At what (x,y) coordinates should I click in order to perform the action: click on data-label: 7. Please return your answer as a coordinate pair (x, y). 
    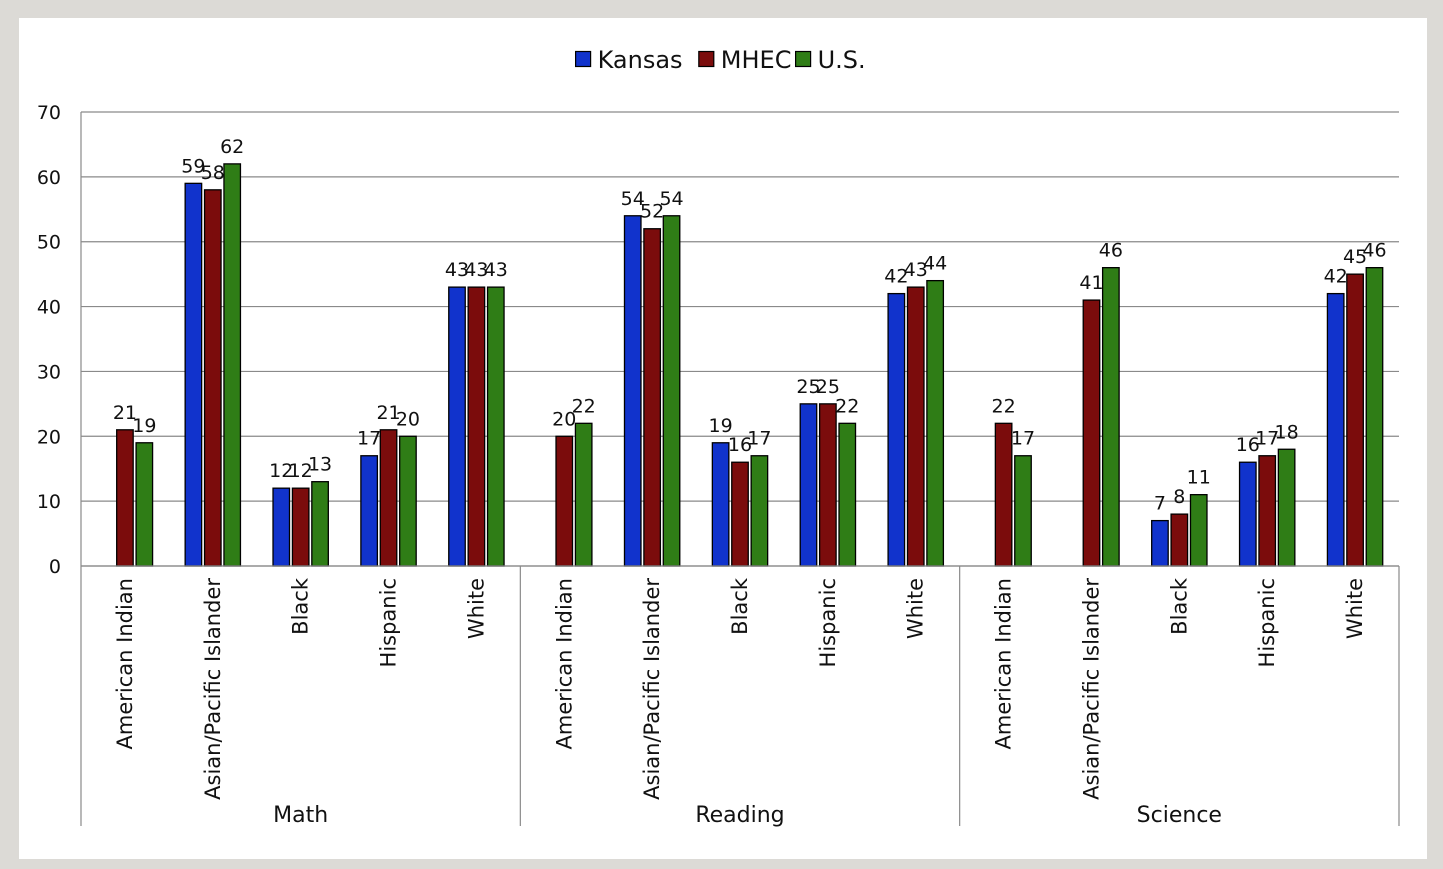
    Looking at the image, I should click on (1160, 504).